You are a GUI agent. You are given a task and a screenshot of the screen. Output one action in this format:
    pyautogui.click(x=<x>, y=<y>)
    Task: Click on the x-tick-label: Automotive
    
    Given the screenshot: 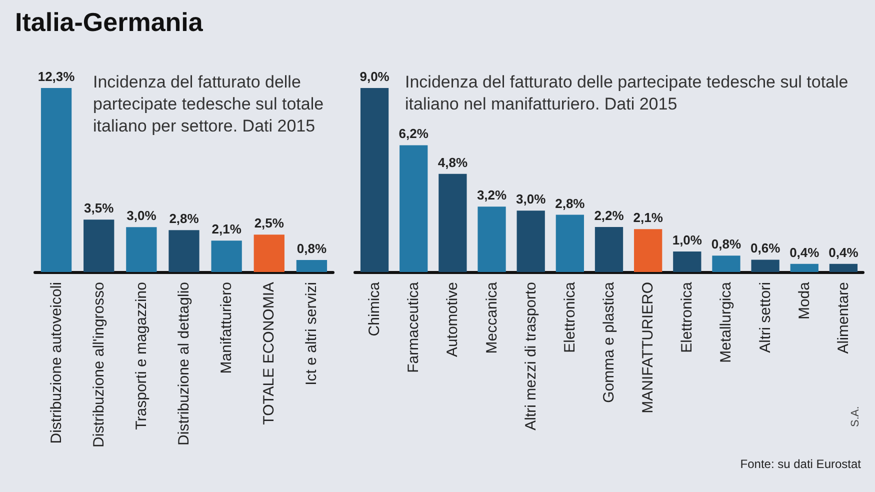 What is the action you would take?
    pyautogui.click(x=453, y=320)
    